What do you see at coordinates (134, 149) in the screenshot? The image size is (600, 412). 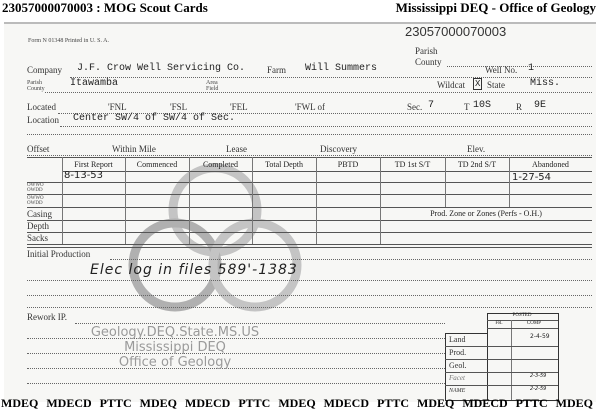 I see `within-mile-label: Within Mile` at bounding box center [134, 149].